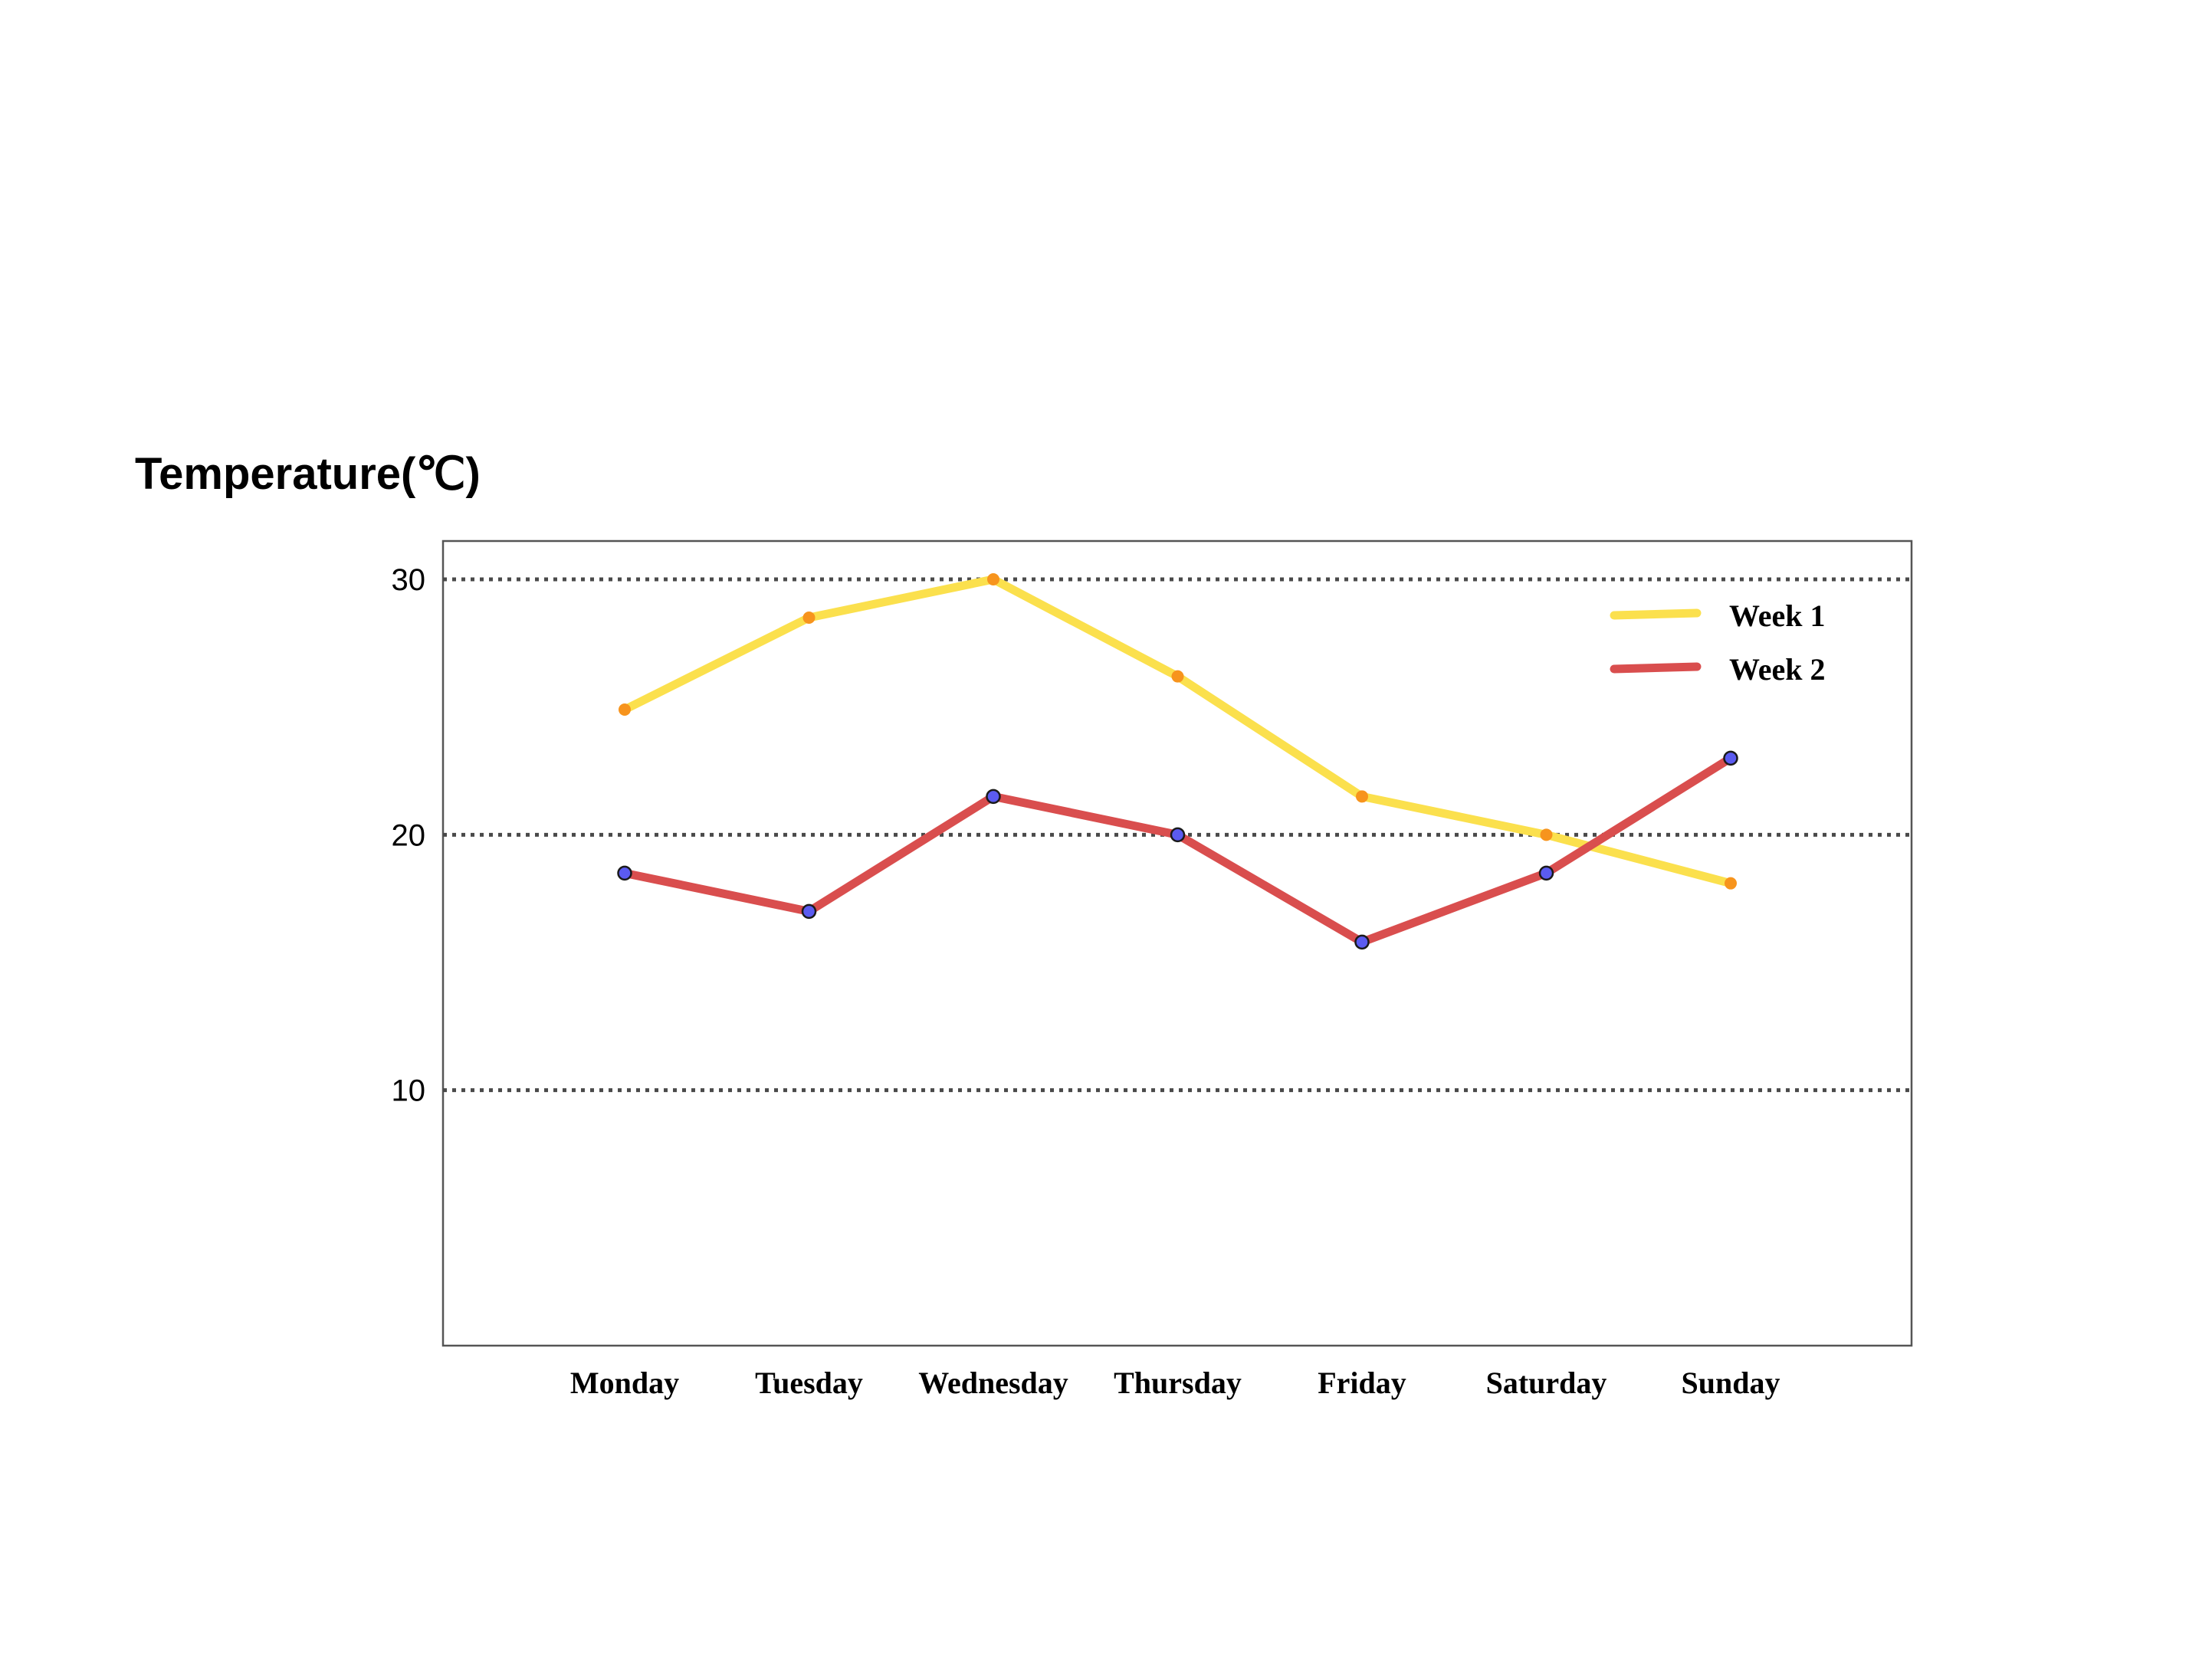 This screenshot has height=1656, width=2212. I want to click on y-tick-label-10: 10, so click(409, 1091).